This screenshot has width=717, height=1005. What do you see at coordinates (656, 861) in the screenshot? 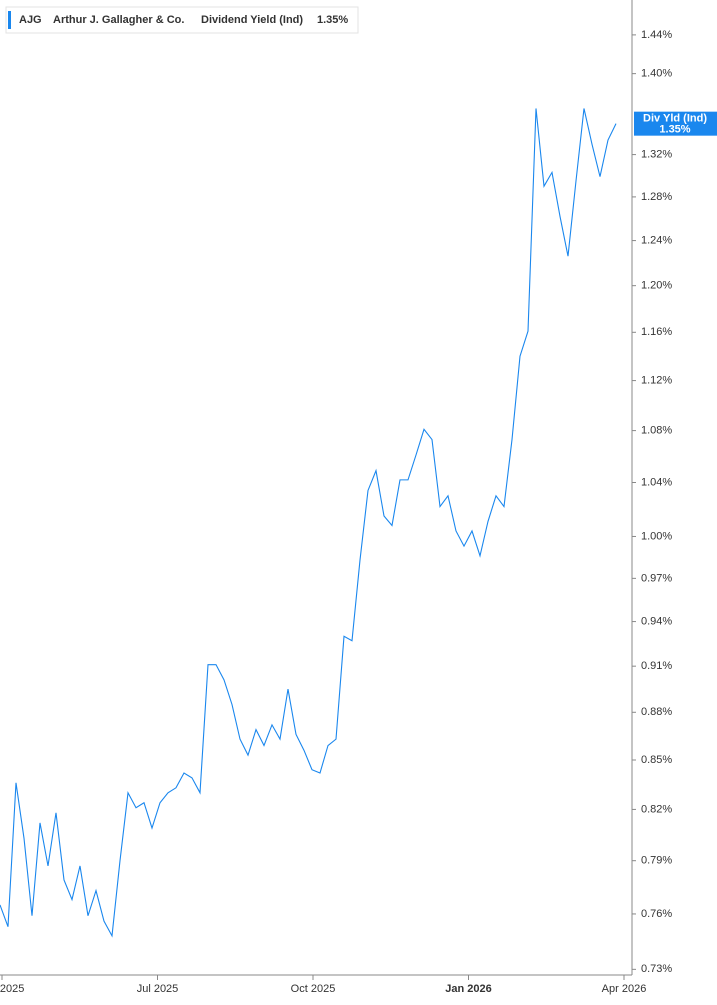
I see `y-tick-label: 0.79%` at bounding box center [656, 861].